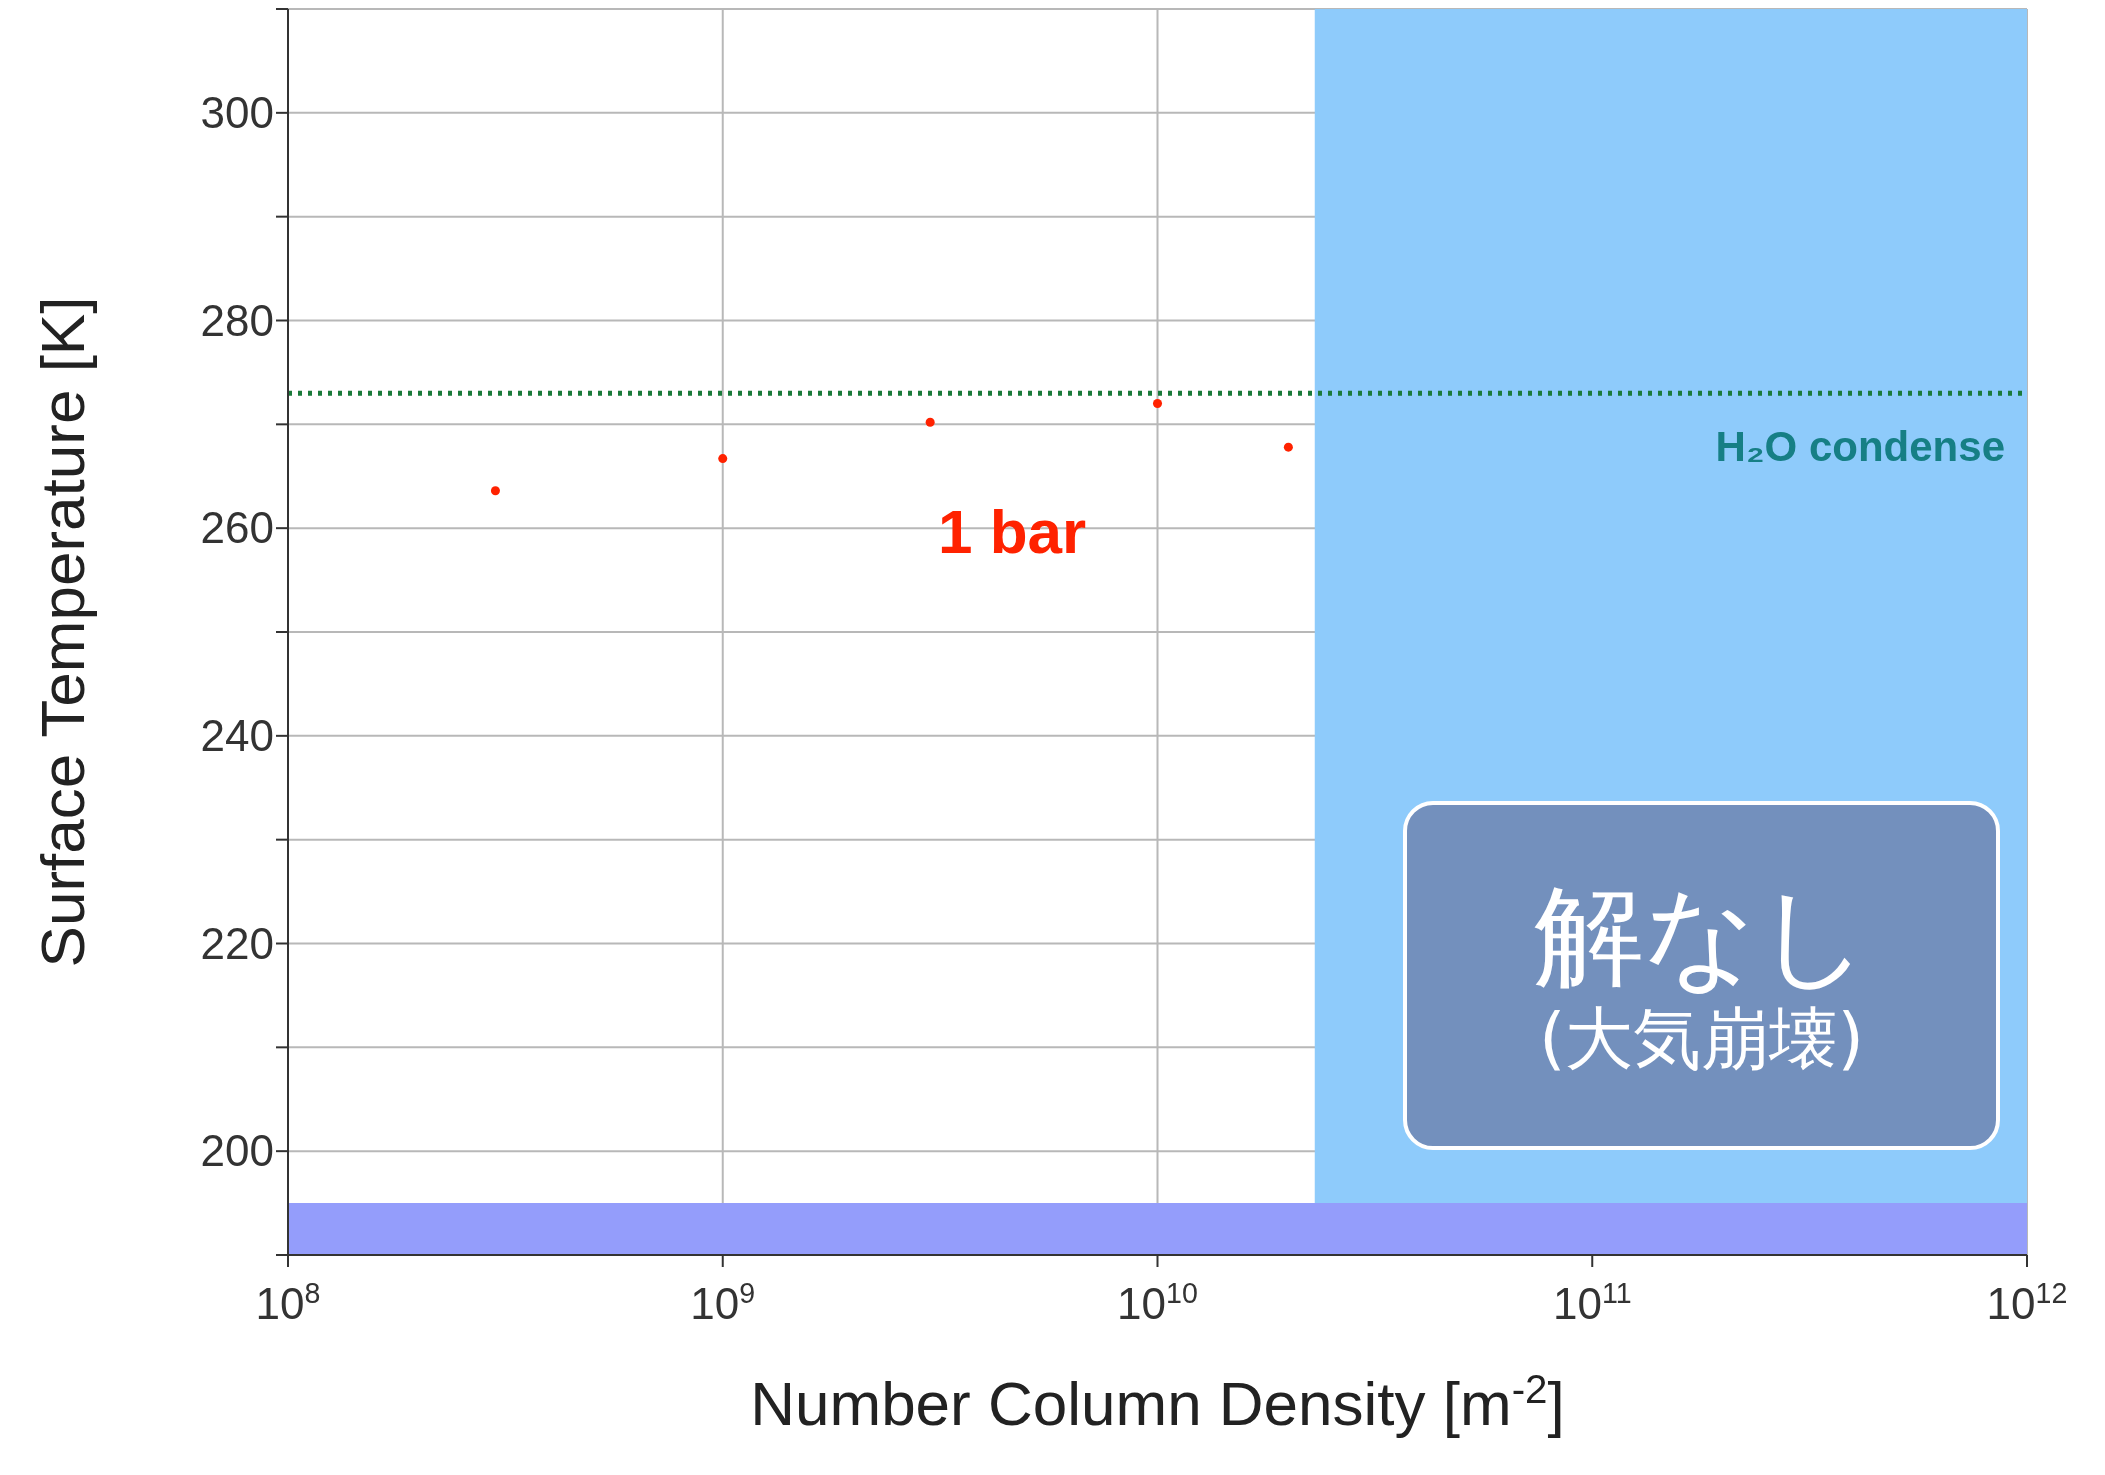 The height and width of the screenshot is (1475, 2105). What do you see at coordinates (237, 320) in the screenshot?
I see `y-tick-label: 280` at bounding box center [237, 320].